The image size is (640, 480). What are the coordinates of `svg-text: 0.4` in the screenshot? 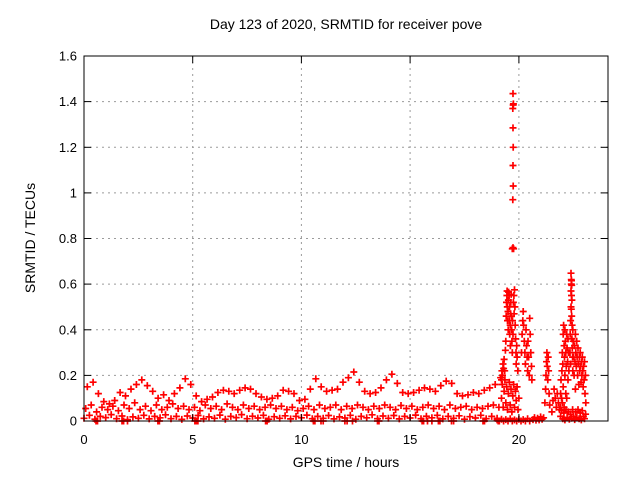 It's located at (68, 329).